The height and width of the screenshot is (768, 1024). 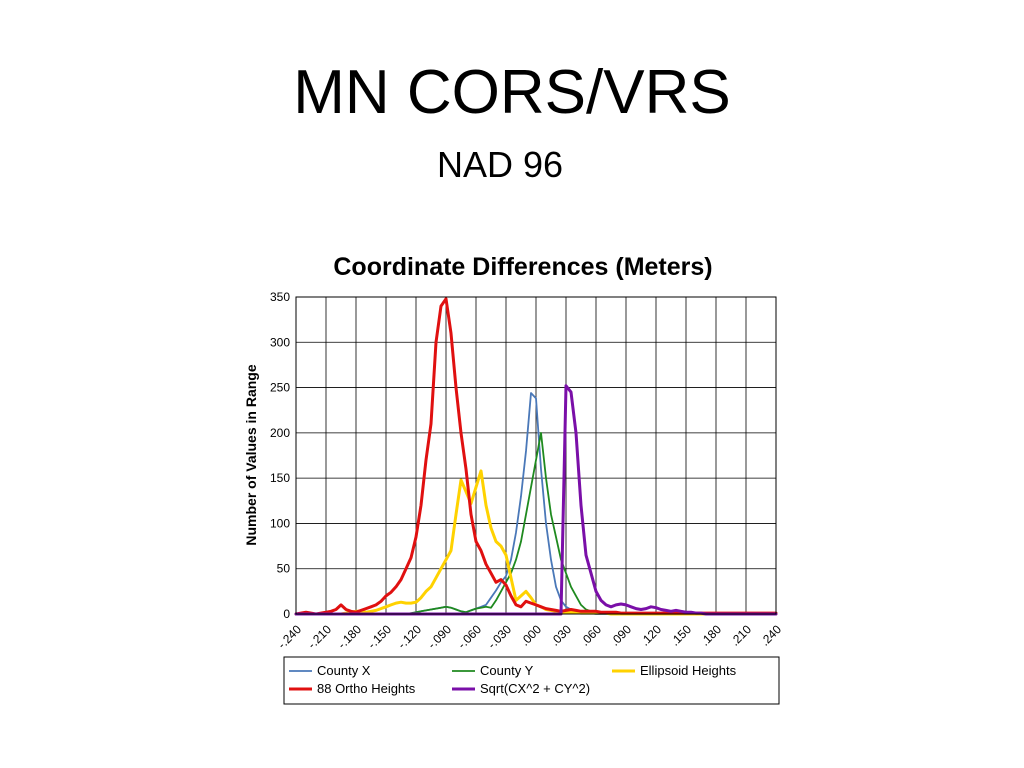 What do you see at coordinates (499, 636) in the screenshot?
I see `x-tick-label: -.030` at bounding box center [499, 636].